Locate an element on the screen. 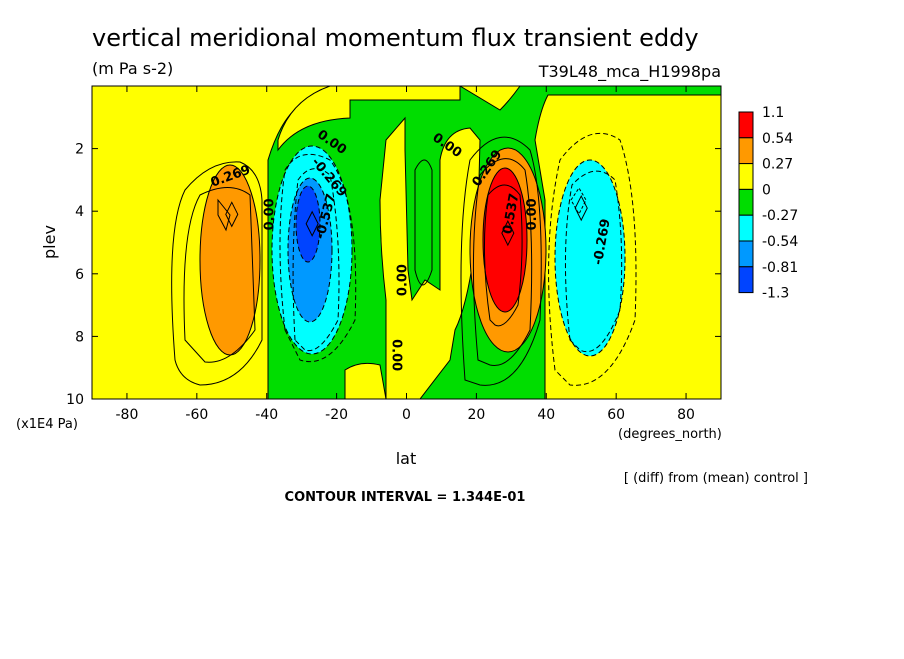 Image resolution: width=904 pixels, height=659 pixels. x-tick-label: 20 is located at coordinates (476, 415).